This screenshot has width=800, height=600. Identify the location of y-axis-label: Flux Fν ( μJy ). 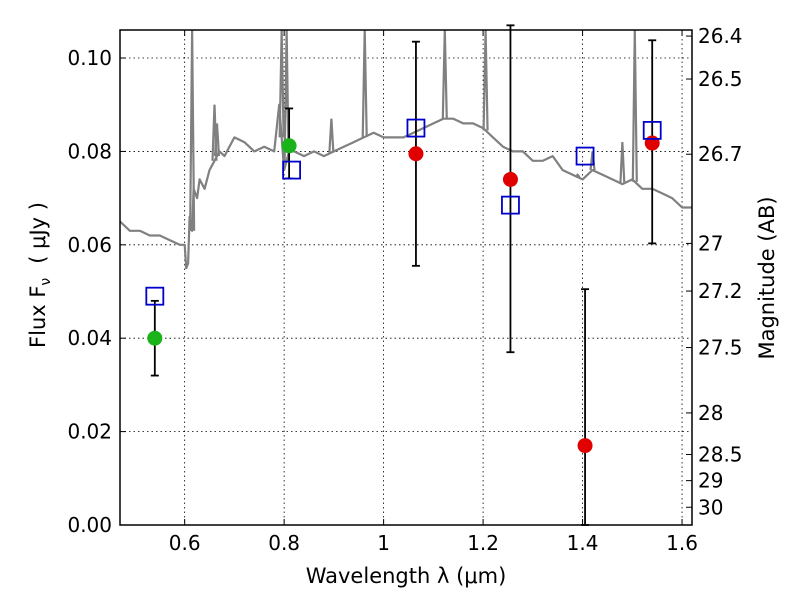
(40, 275).